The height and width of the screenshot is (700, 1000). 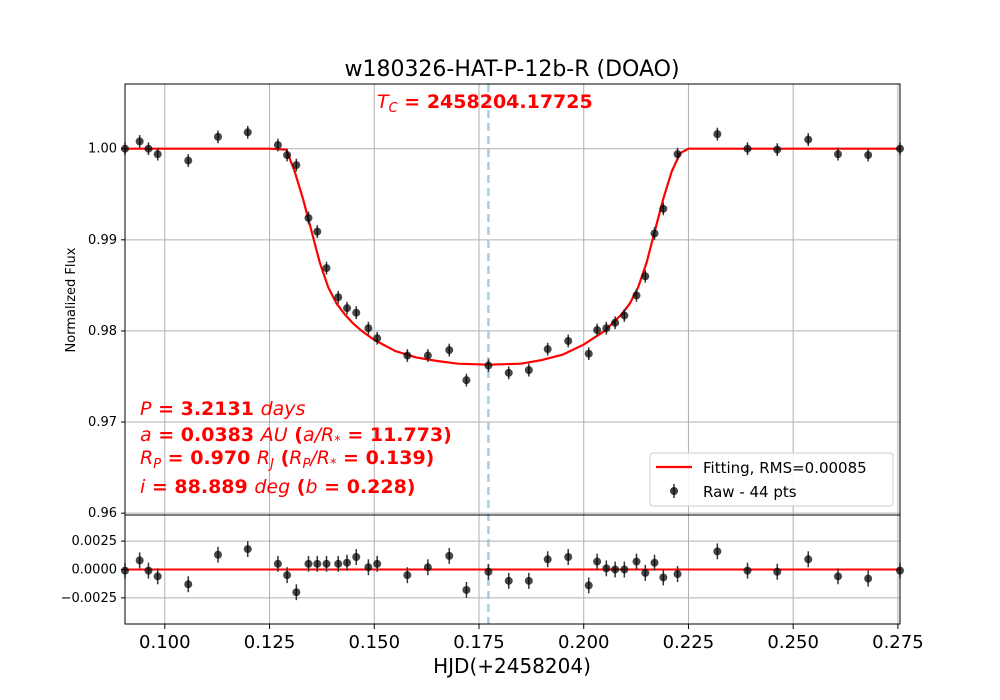 What do you see at coordinates (771, 479) in the screenshot?
I see `legend: Fitting, RMS=0.00085 Raw - 44 pts` at bounding box center [771, 479].